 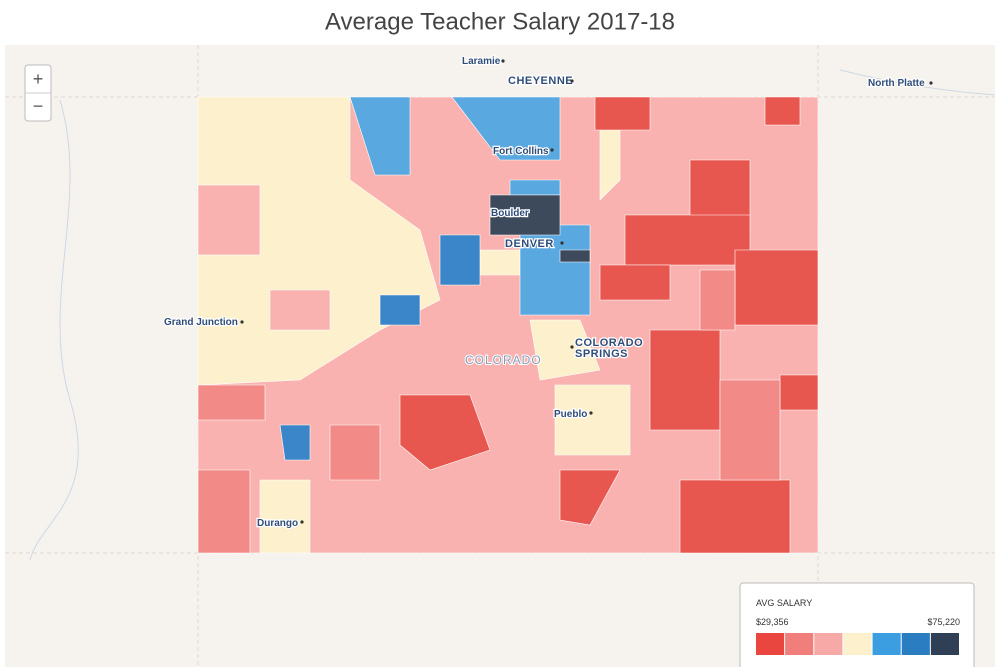 What do you see at coordinates (772, 622) in the screenshot?
I see `legend-min: $29,356` at bounding box center [772, 622].